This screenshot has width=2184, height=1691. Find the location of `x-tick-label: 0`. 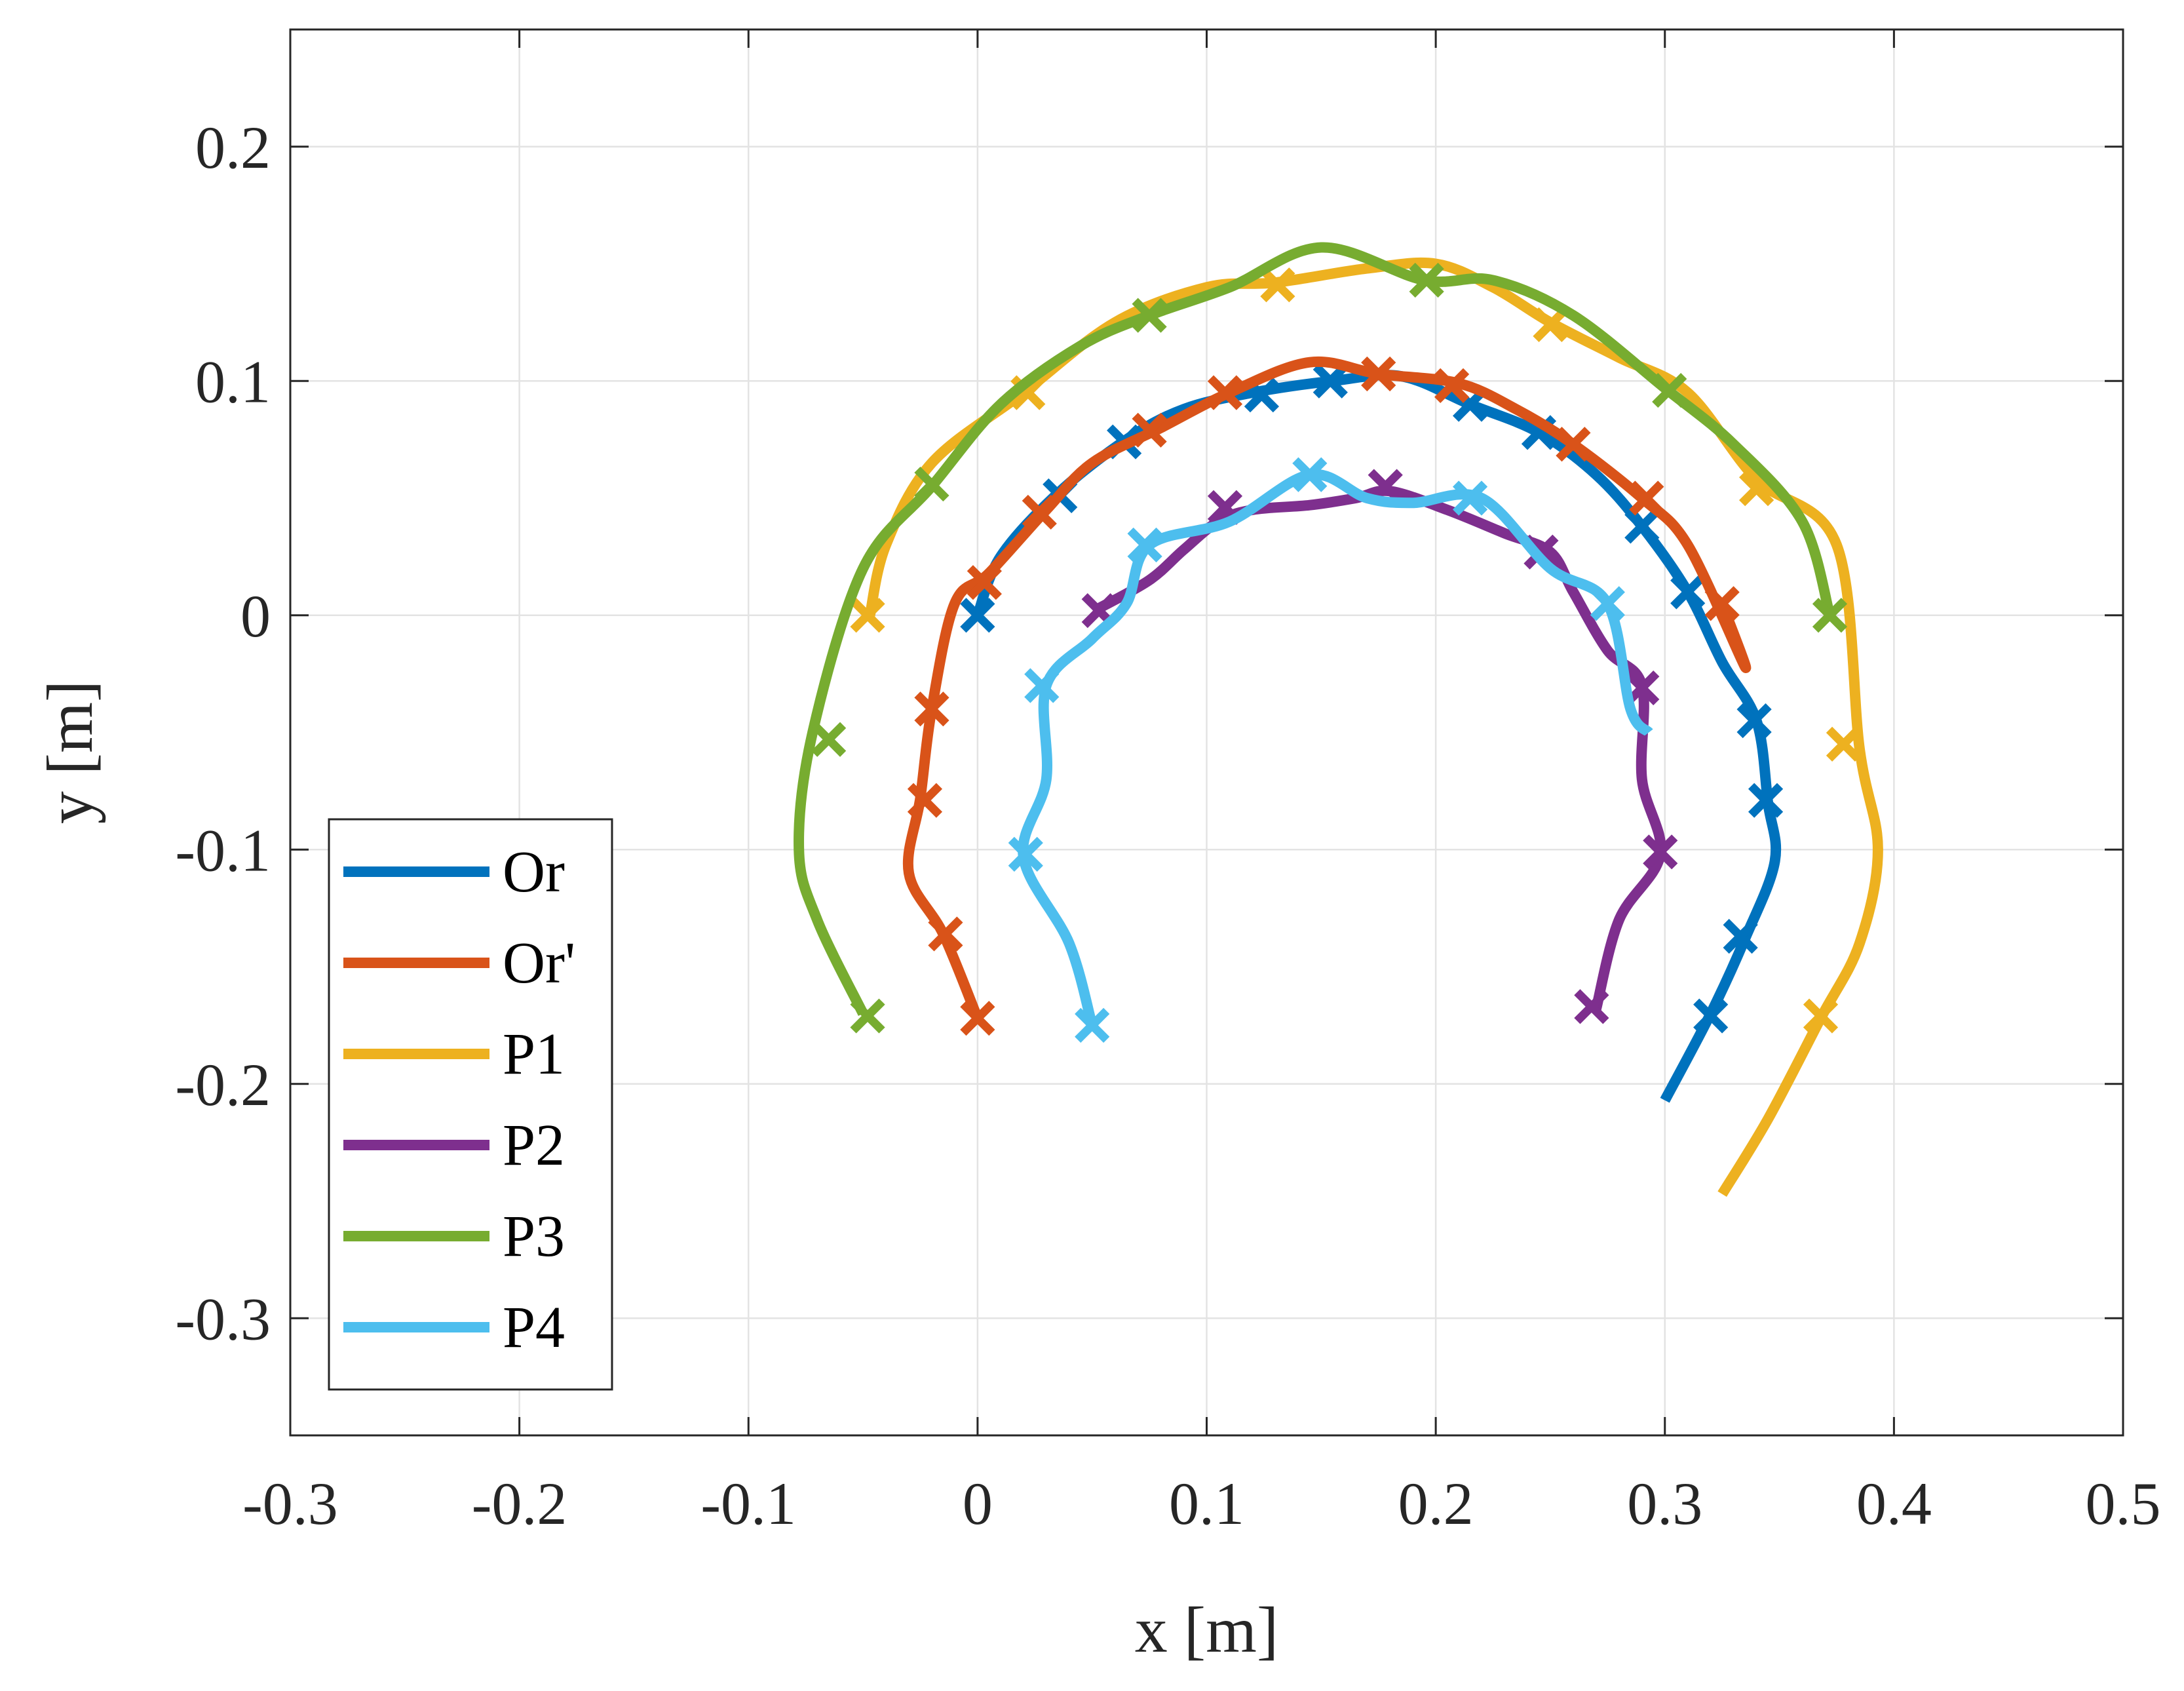

x-tick-label: 0 is located at coordinates (978, 1503).